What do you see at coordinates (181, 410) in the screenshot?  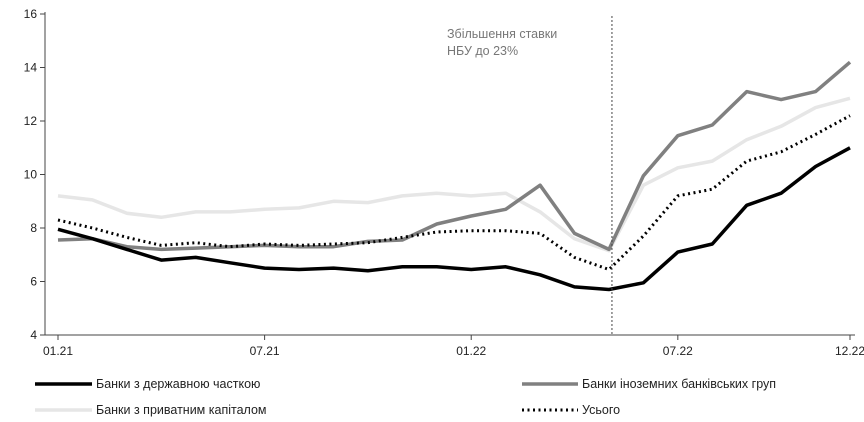 I see `legend-label-private-banks: Банки з приватним капіталом` at bounding box center [181, 410].